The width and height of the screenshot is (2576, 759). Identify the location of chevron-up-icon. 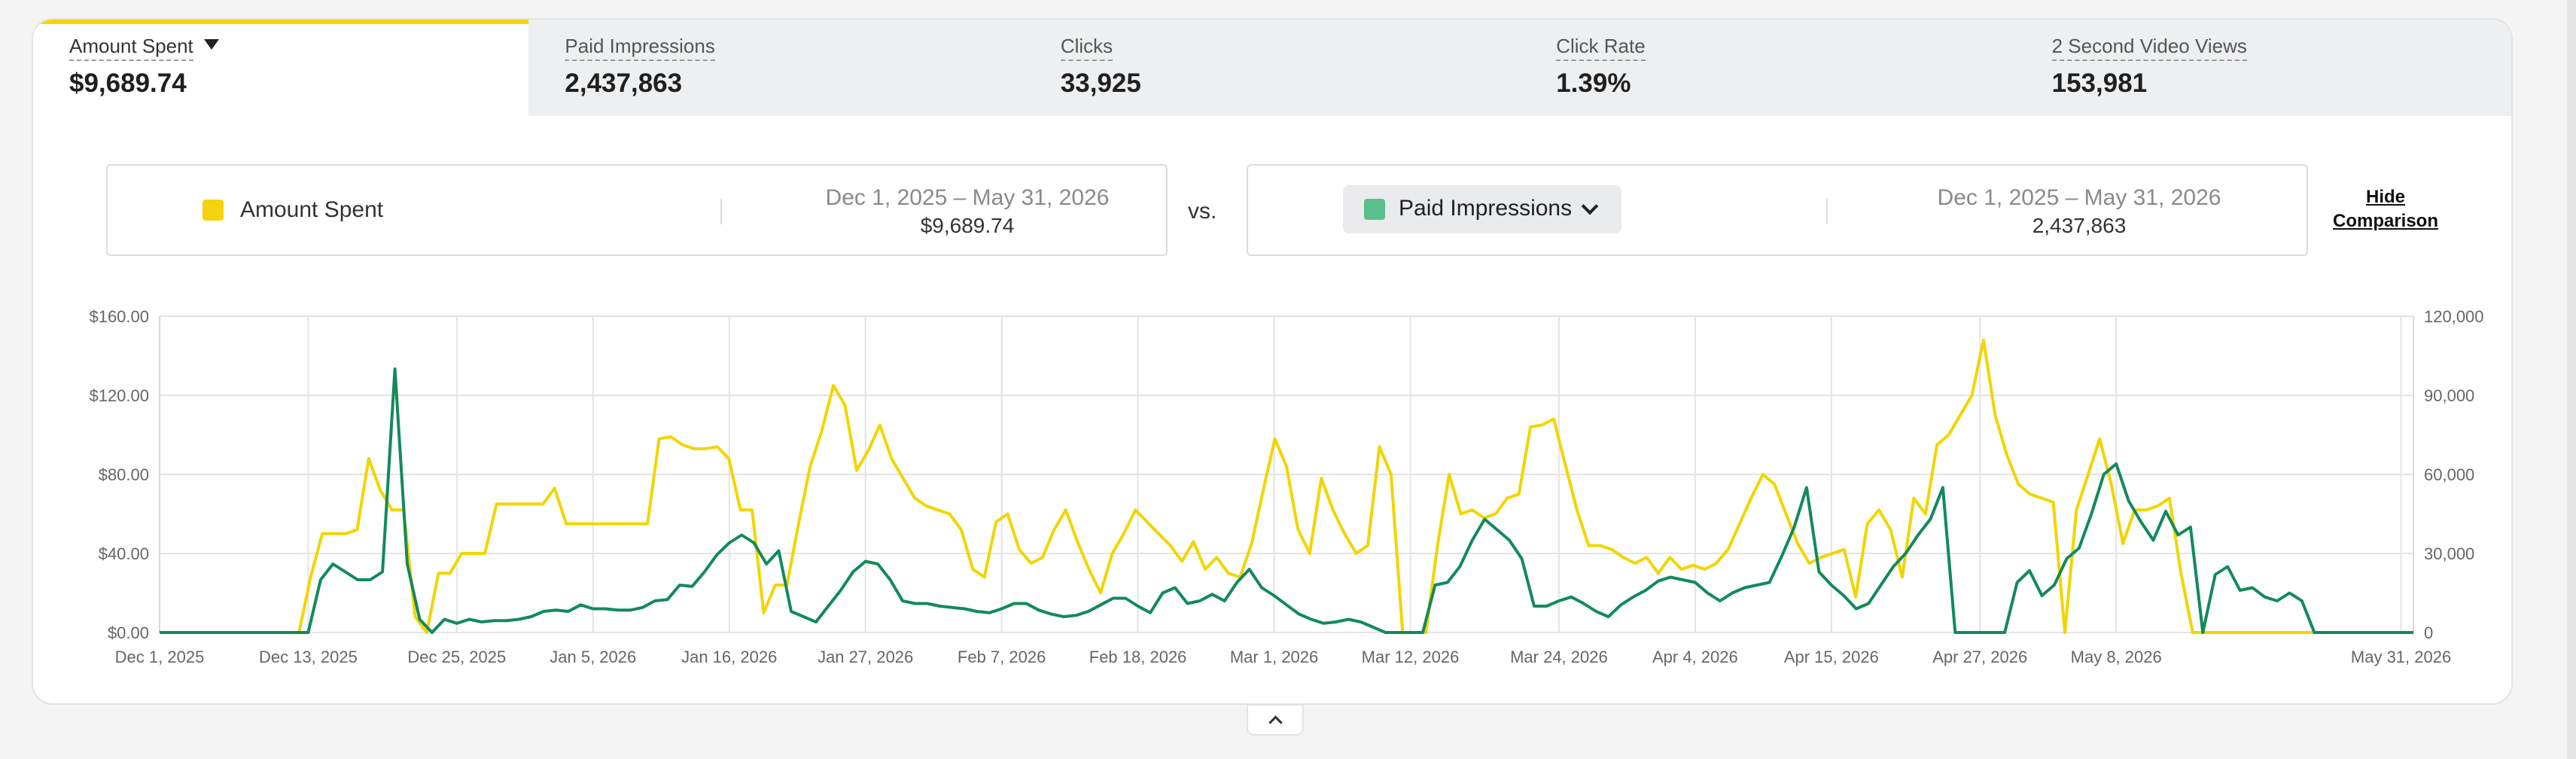
(1276, 723).